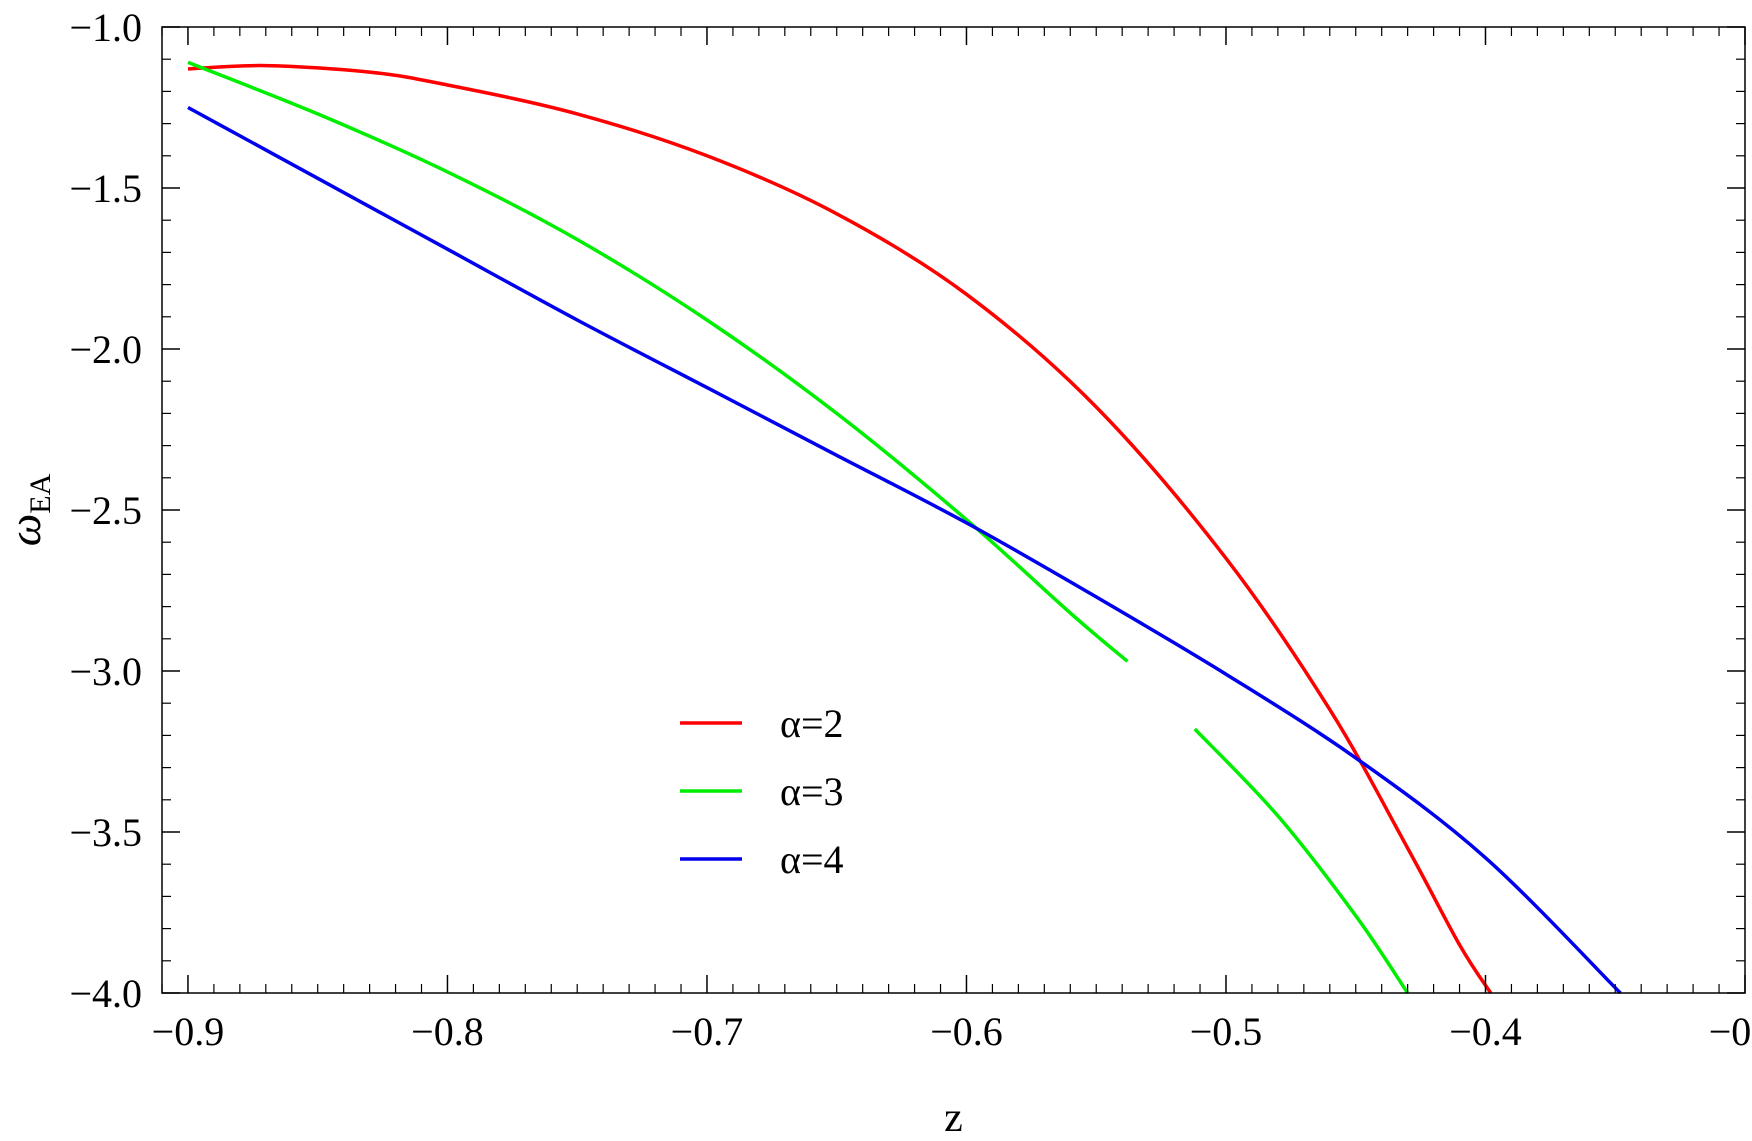  I want to click on x-tick-label: −0.9, so click(188, 1031).